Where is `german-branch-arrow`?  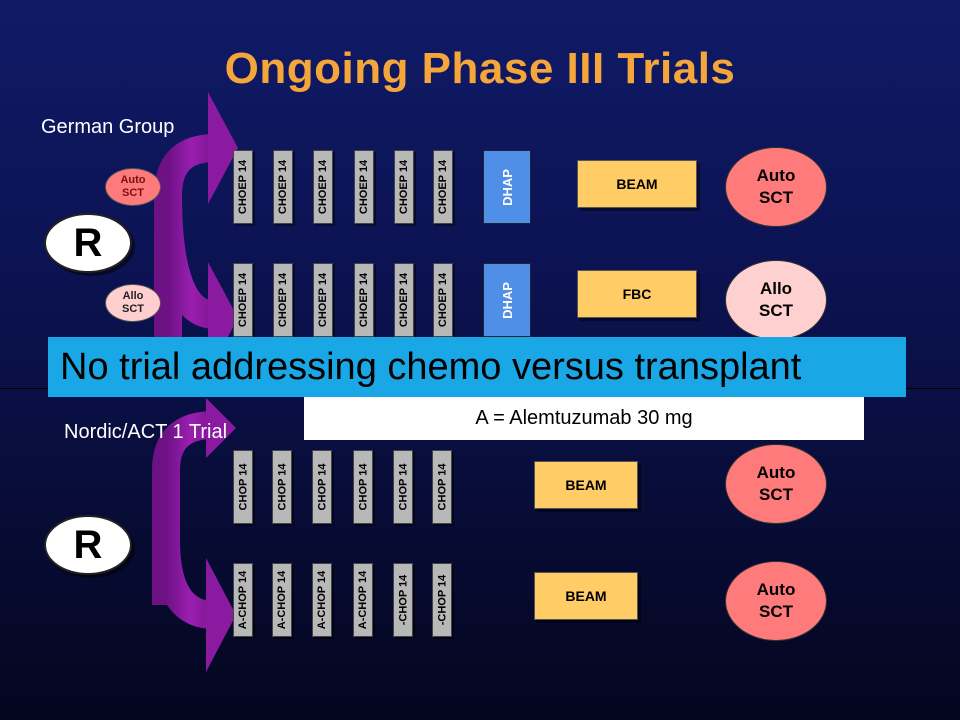 german-branch-arrow is located at coordinates (196, 233).